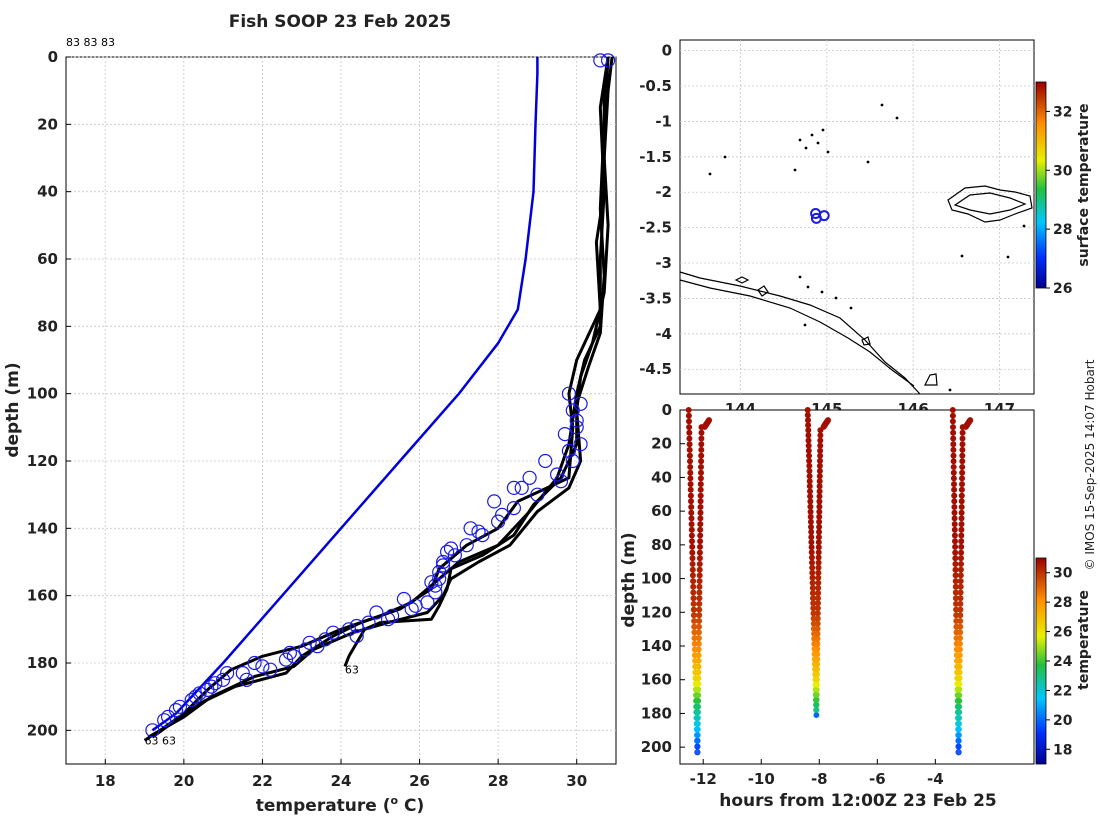  Describe the element at coordinates (1062, 603) in the screenshot. I see `temp-cb-tick-label: 28` at that location.